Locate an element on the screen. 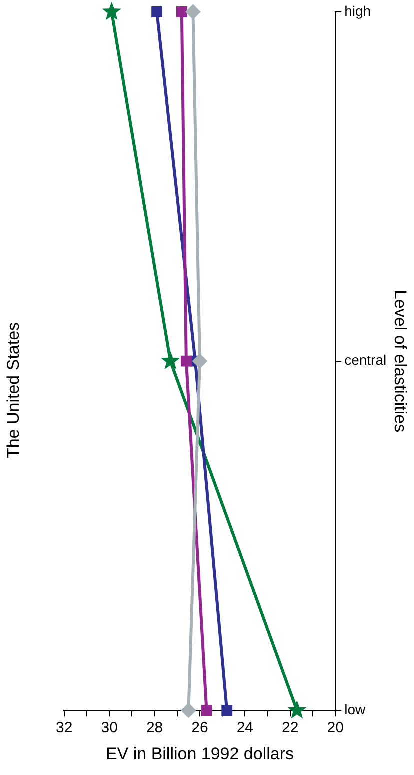 The height and width of the screenshot is (775, 414). x-tick-label: 24 is located at coordinates (245, 728).